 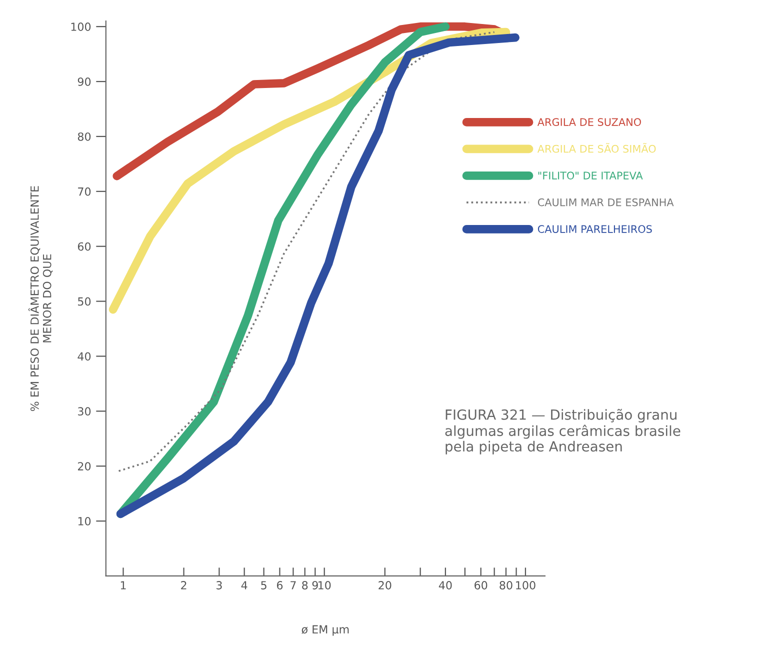 I want to click on y-tick-label: 70, so click(x=84, y=191).